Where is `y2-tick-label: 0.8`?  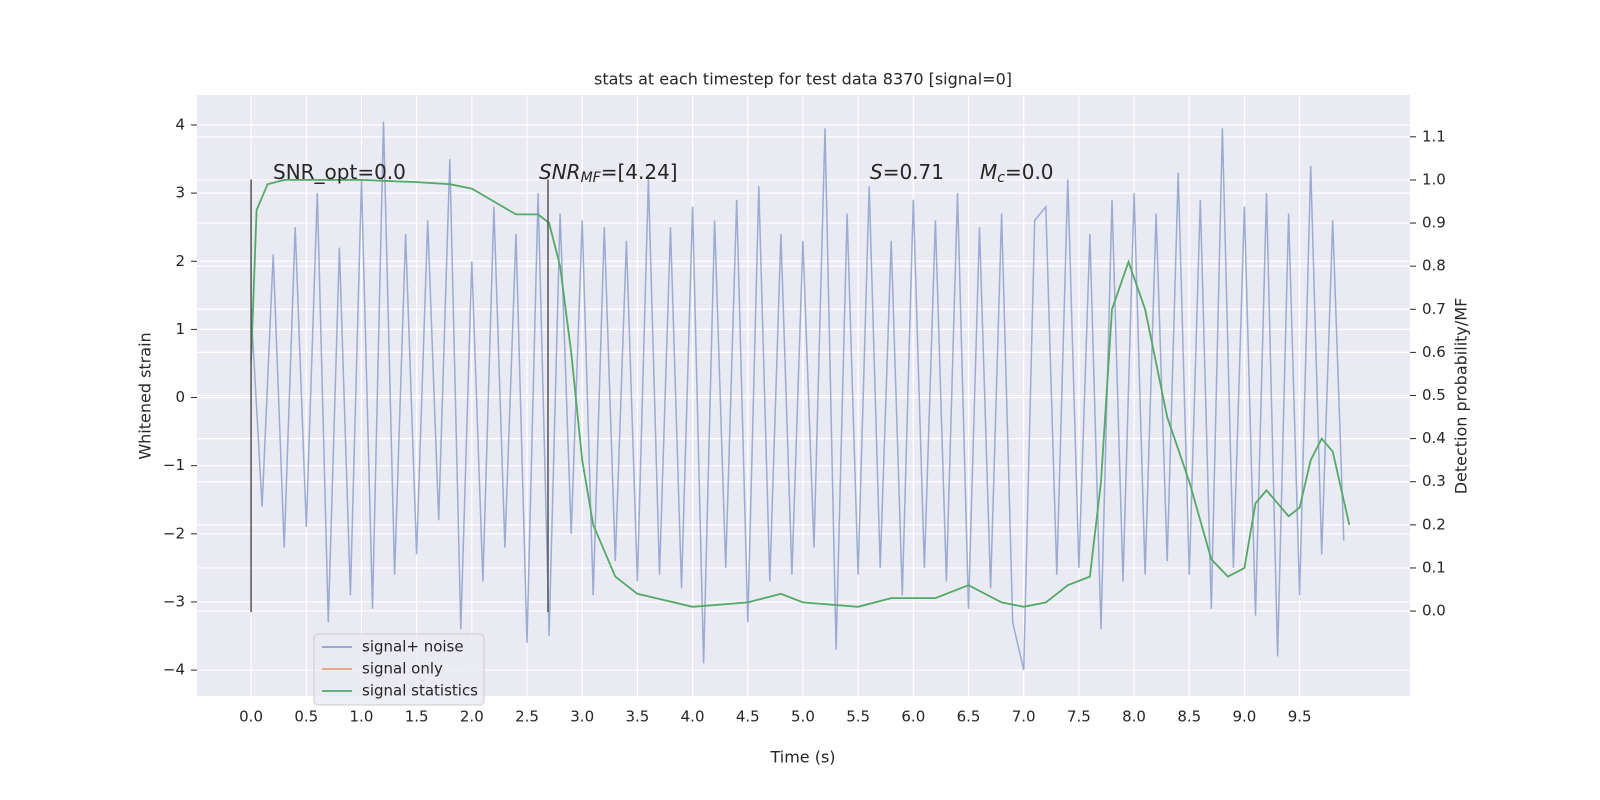
y2-tick-label: 0.8 is located at coordinates (1434, 266).